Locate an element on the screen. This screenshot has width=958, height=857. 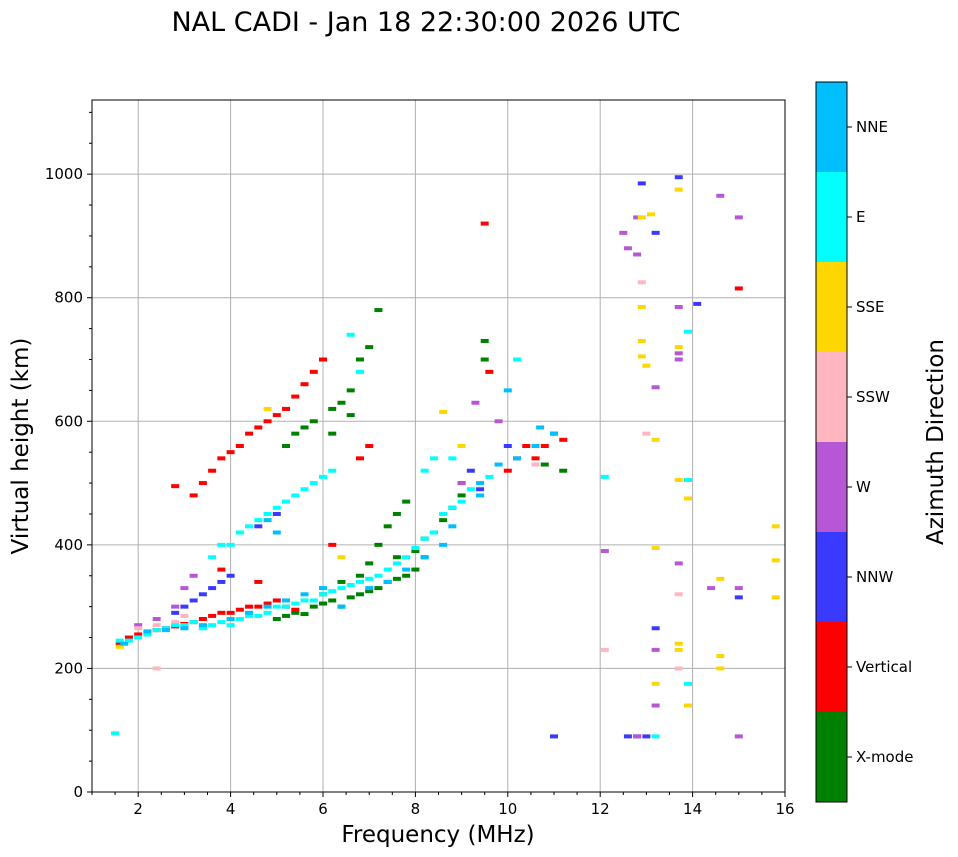
x-tick-label: 14 is located at coordinates (692, 809).